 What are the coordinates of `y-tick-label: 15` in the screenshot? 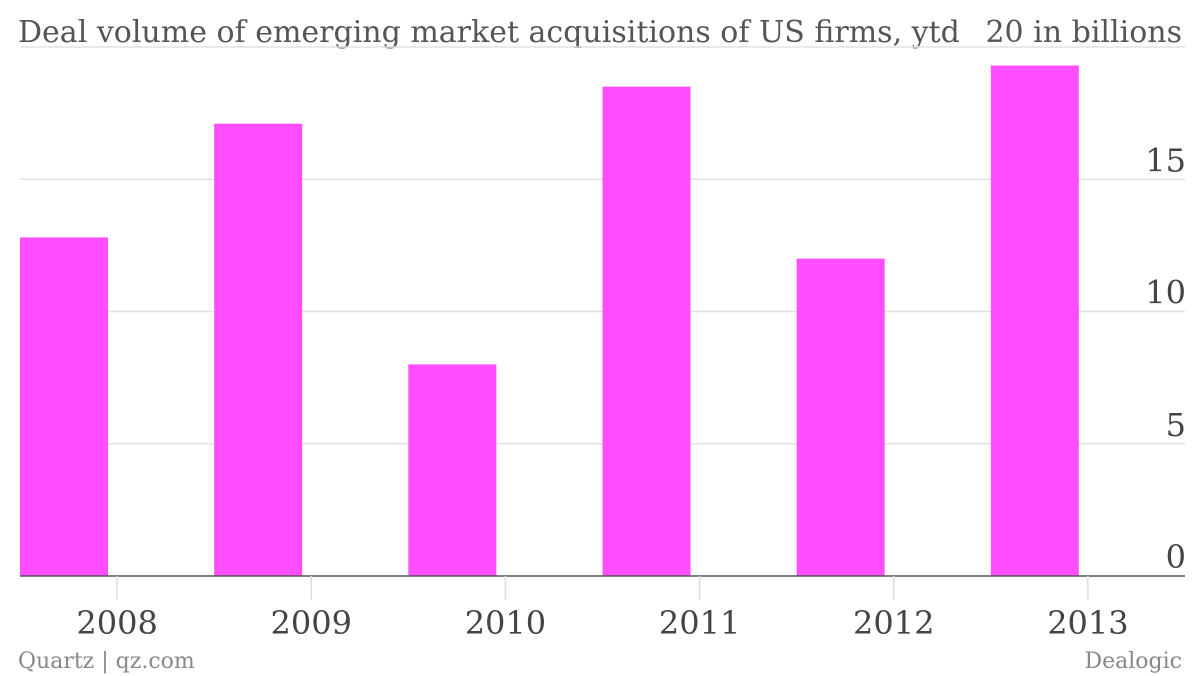 It's located at (1165, 160).